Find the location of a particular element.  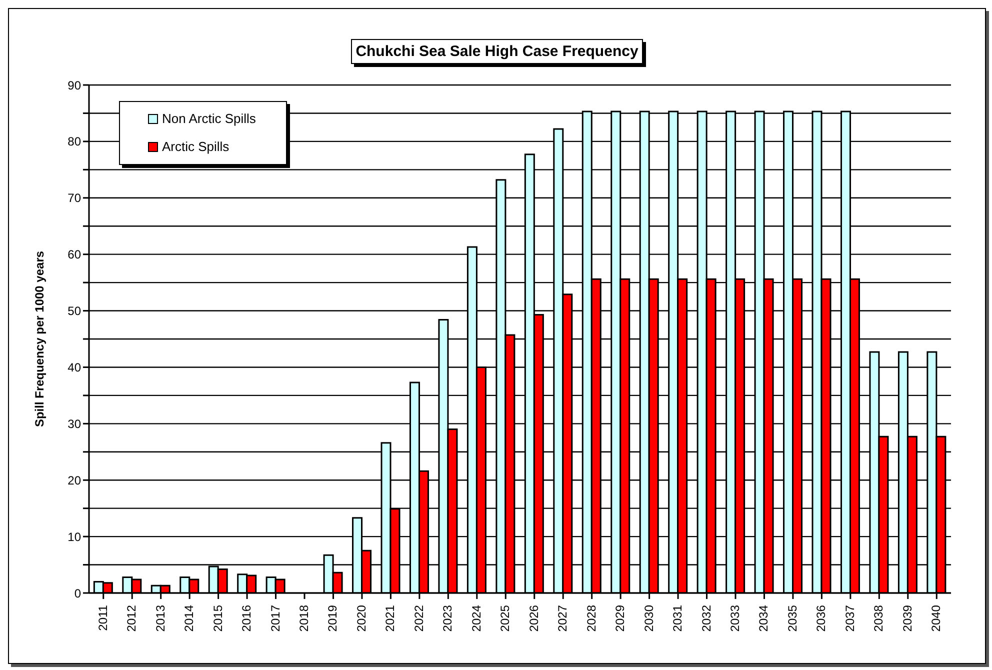

x-tick-label: 2032 is located at coordinates (706, 618).